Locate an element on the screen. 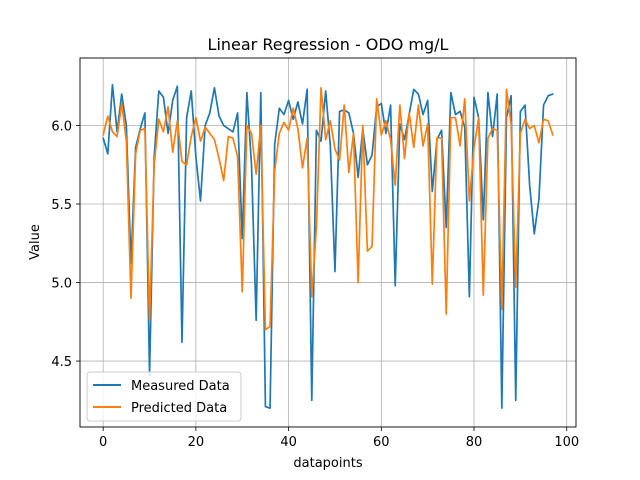 The image size is (640, 480). chart-title: Linear Regression - ODO mg/L is located at coordinates (328, 44).